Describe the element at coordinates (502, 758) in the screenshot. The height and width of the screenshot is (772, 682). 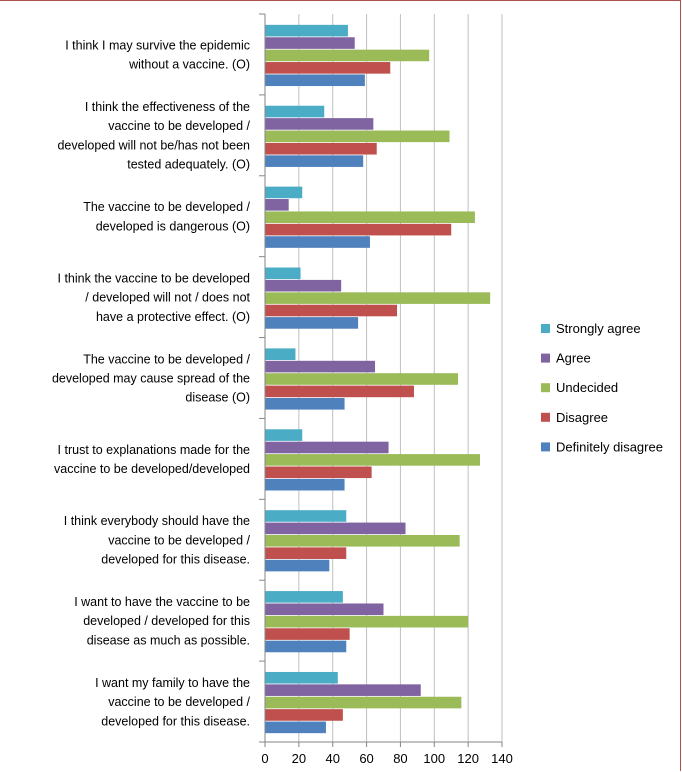
I see `x-tick-label: 140` at that location.